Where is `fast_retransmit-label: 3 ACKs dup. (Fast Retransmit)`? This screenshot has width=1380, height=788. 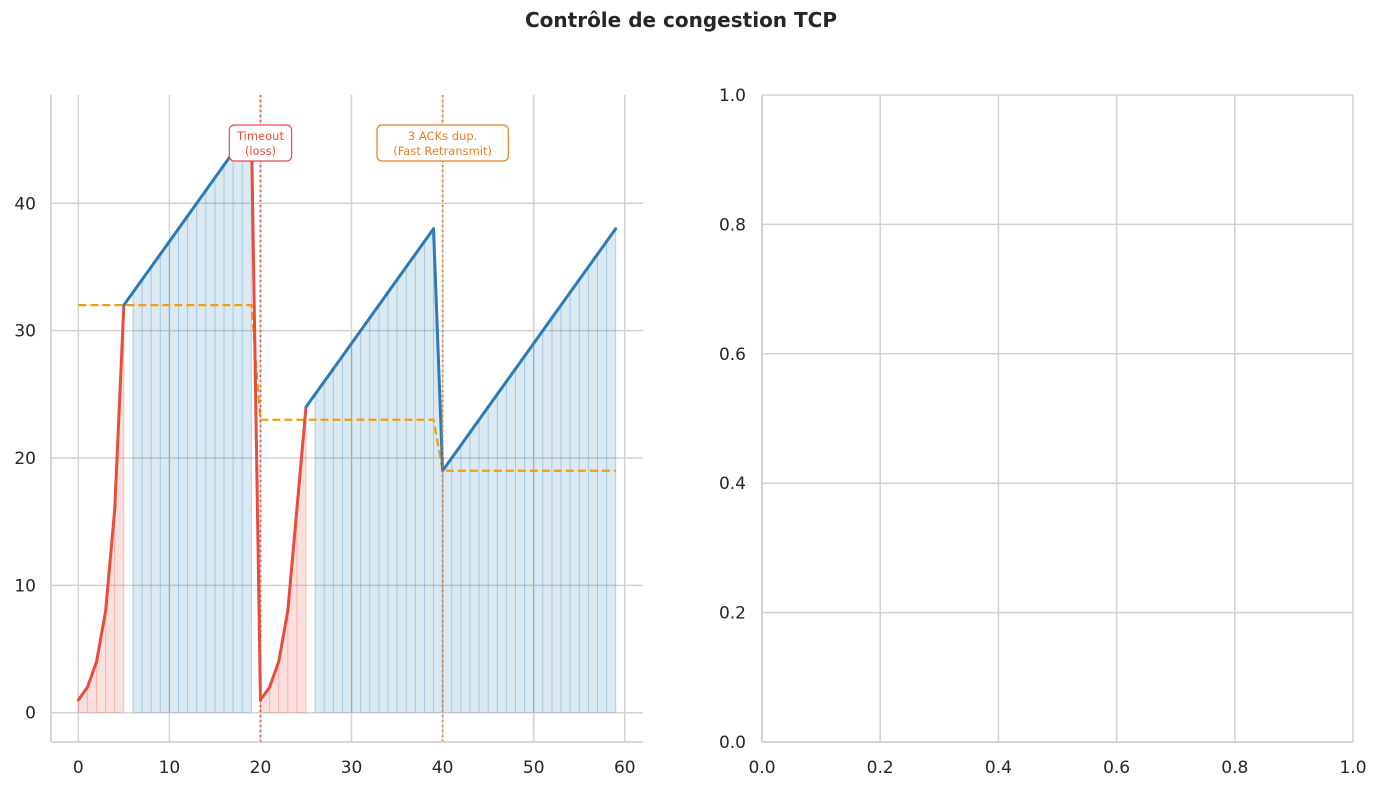
fast_retransmit-label: 3 ACKs dup. (Fast Retransmit) is located at coordinates (442, 143).